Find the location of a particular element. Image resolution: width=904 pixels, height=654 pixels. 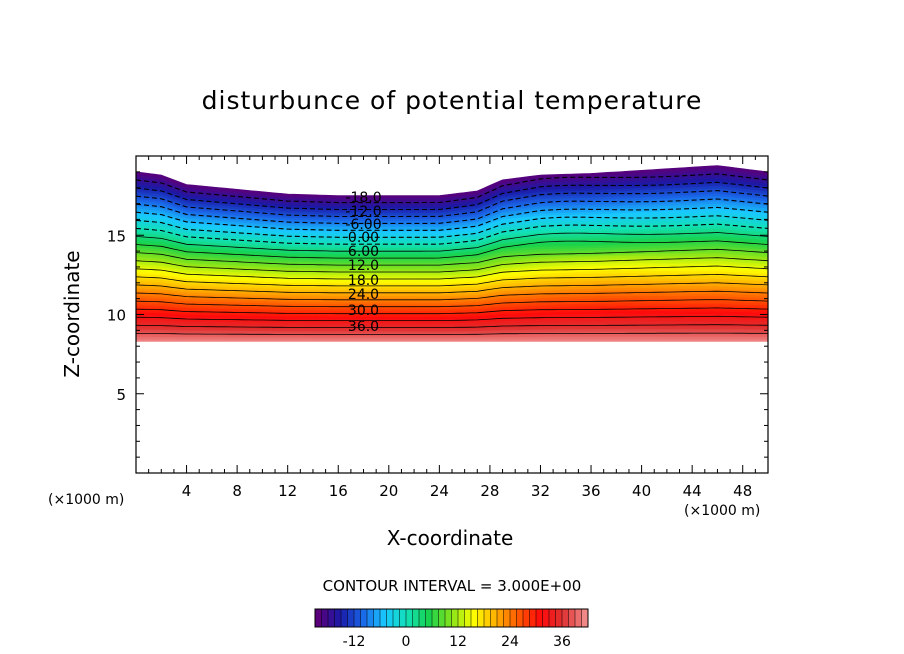

x-unit-label: (×1000 m) is located at coordinates (722, 511).